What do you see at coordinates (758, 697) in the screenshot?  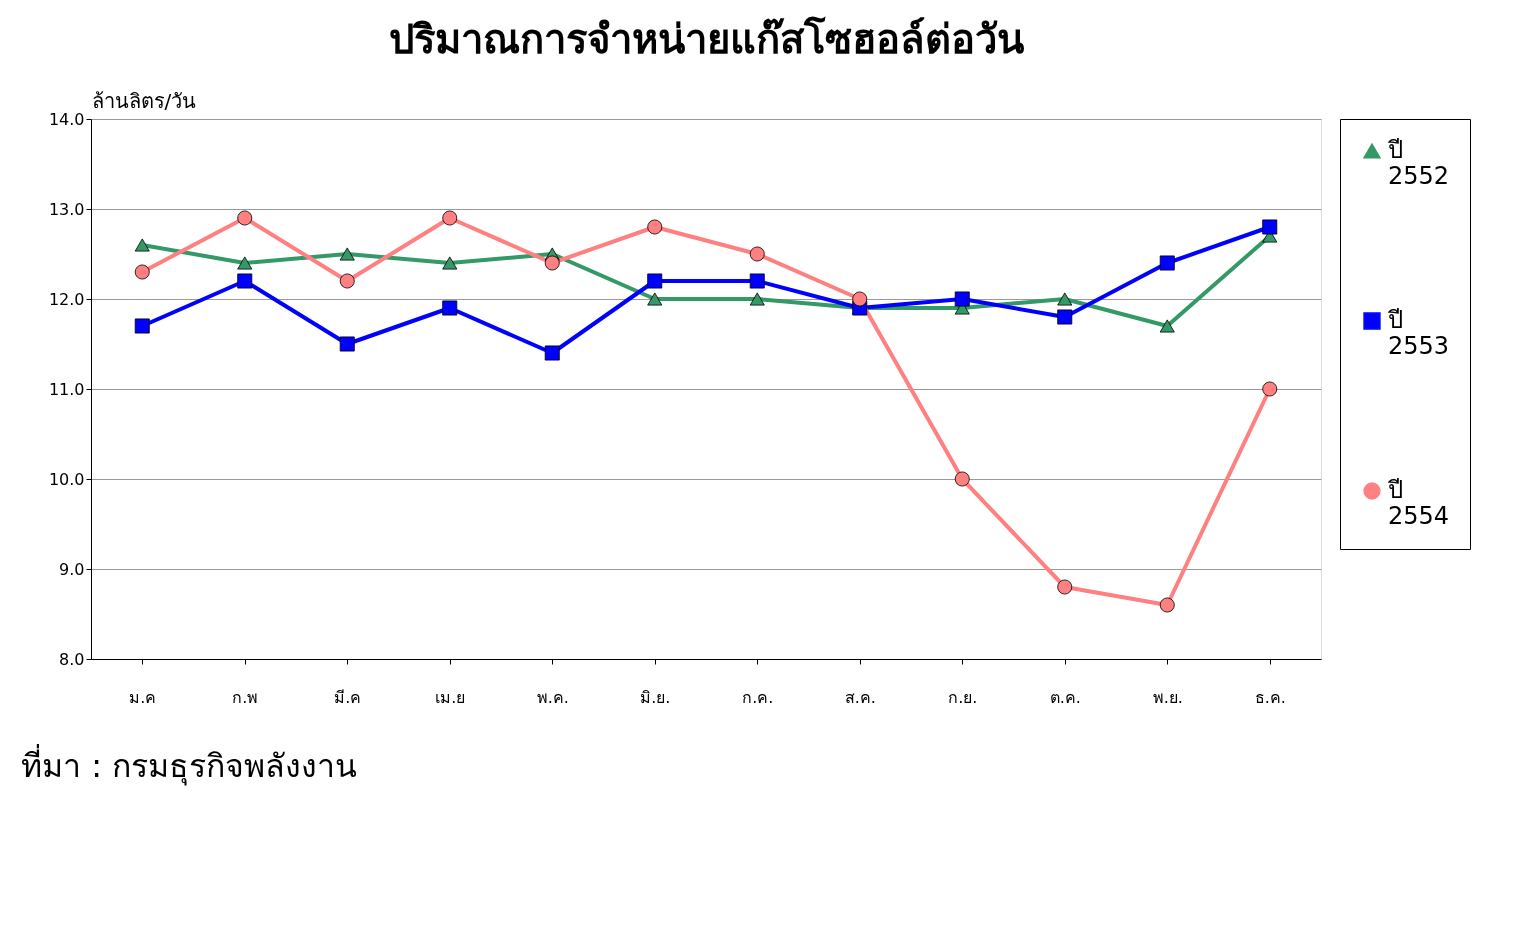 I see `x-tick-label: ก.ค.` at bounding box center [758, 697].